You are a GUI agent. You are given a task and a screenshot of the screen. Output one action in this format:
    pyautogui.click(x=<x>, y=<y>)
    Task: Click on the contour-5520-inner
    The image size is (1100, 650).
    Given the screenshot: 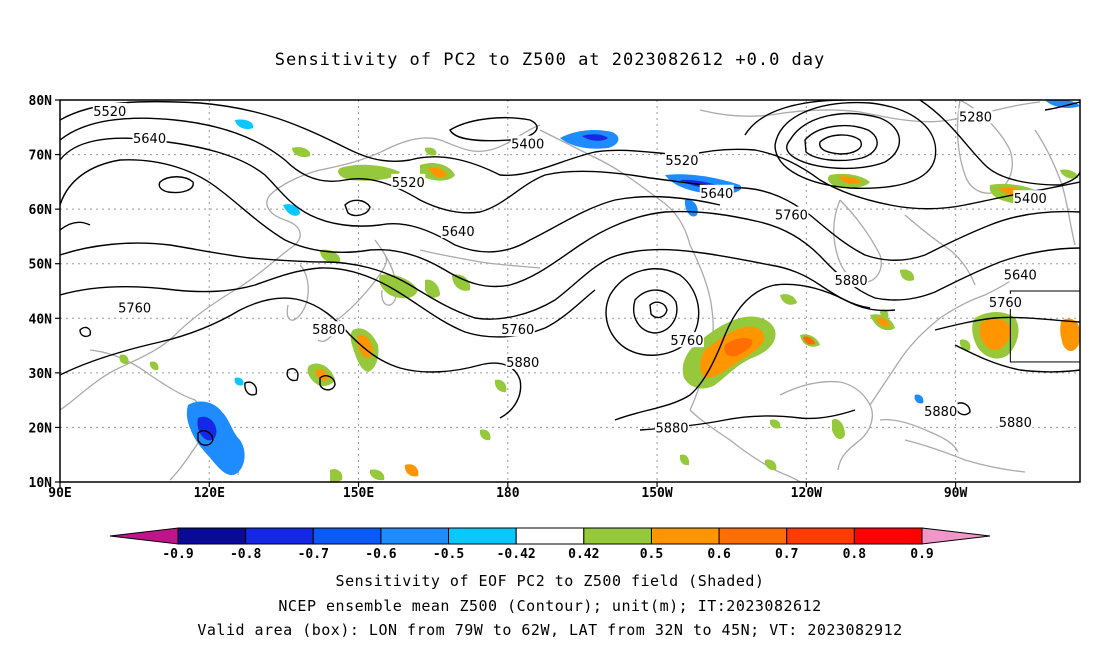 What is the action you would take?
    pyautogui.click(x=390, y=195)
    